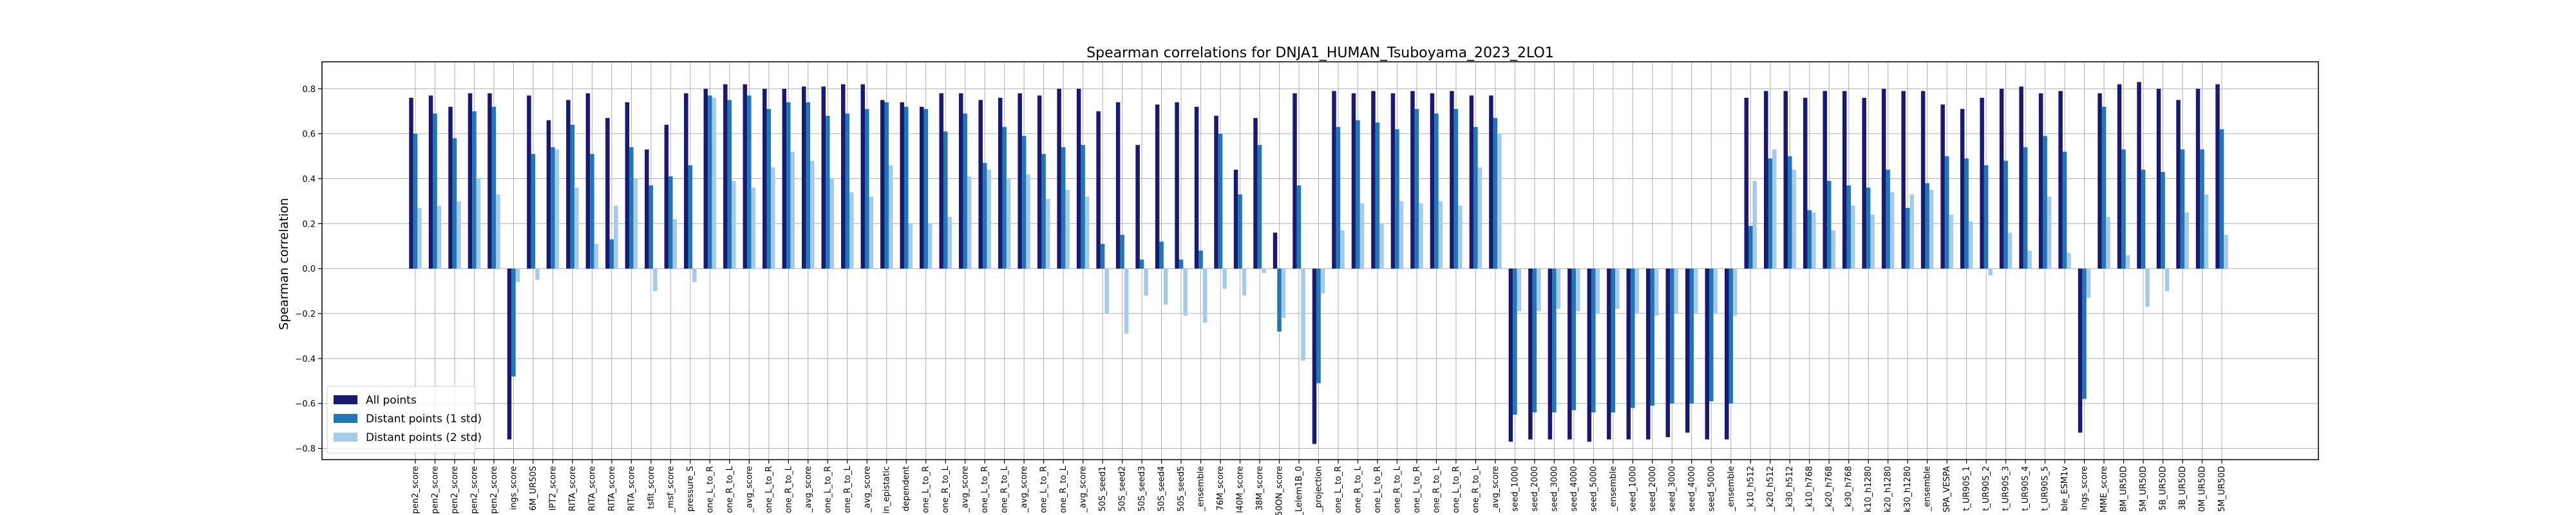 Image resolution: width=2576 pixels, height=515 pixels. What do you see at coordinates (1829, 489) in the screenshot?
I see `x-tick-label: _k20_h768` at bounding box center [1829, 489].